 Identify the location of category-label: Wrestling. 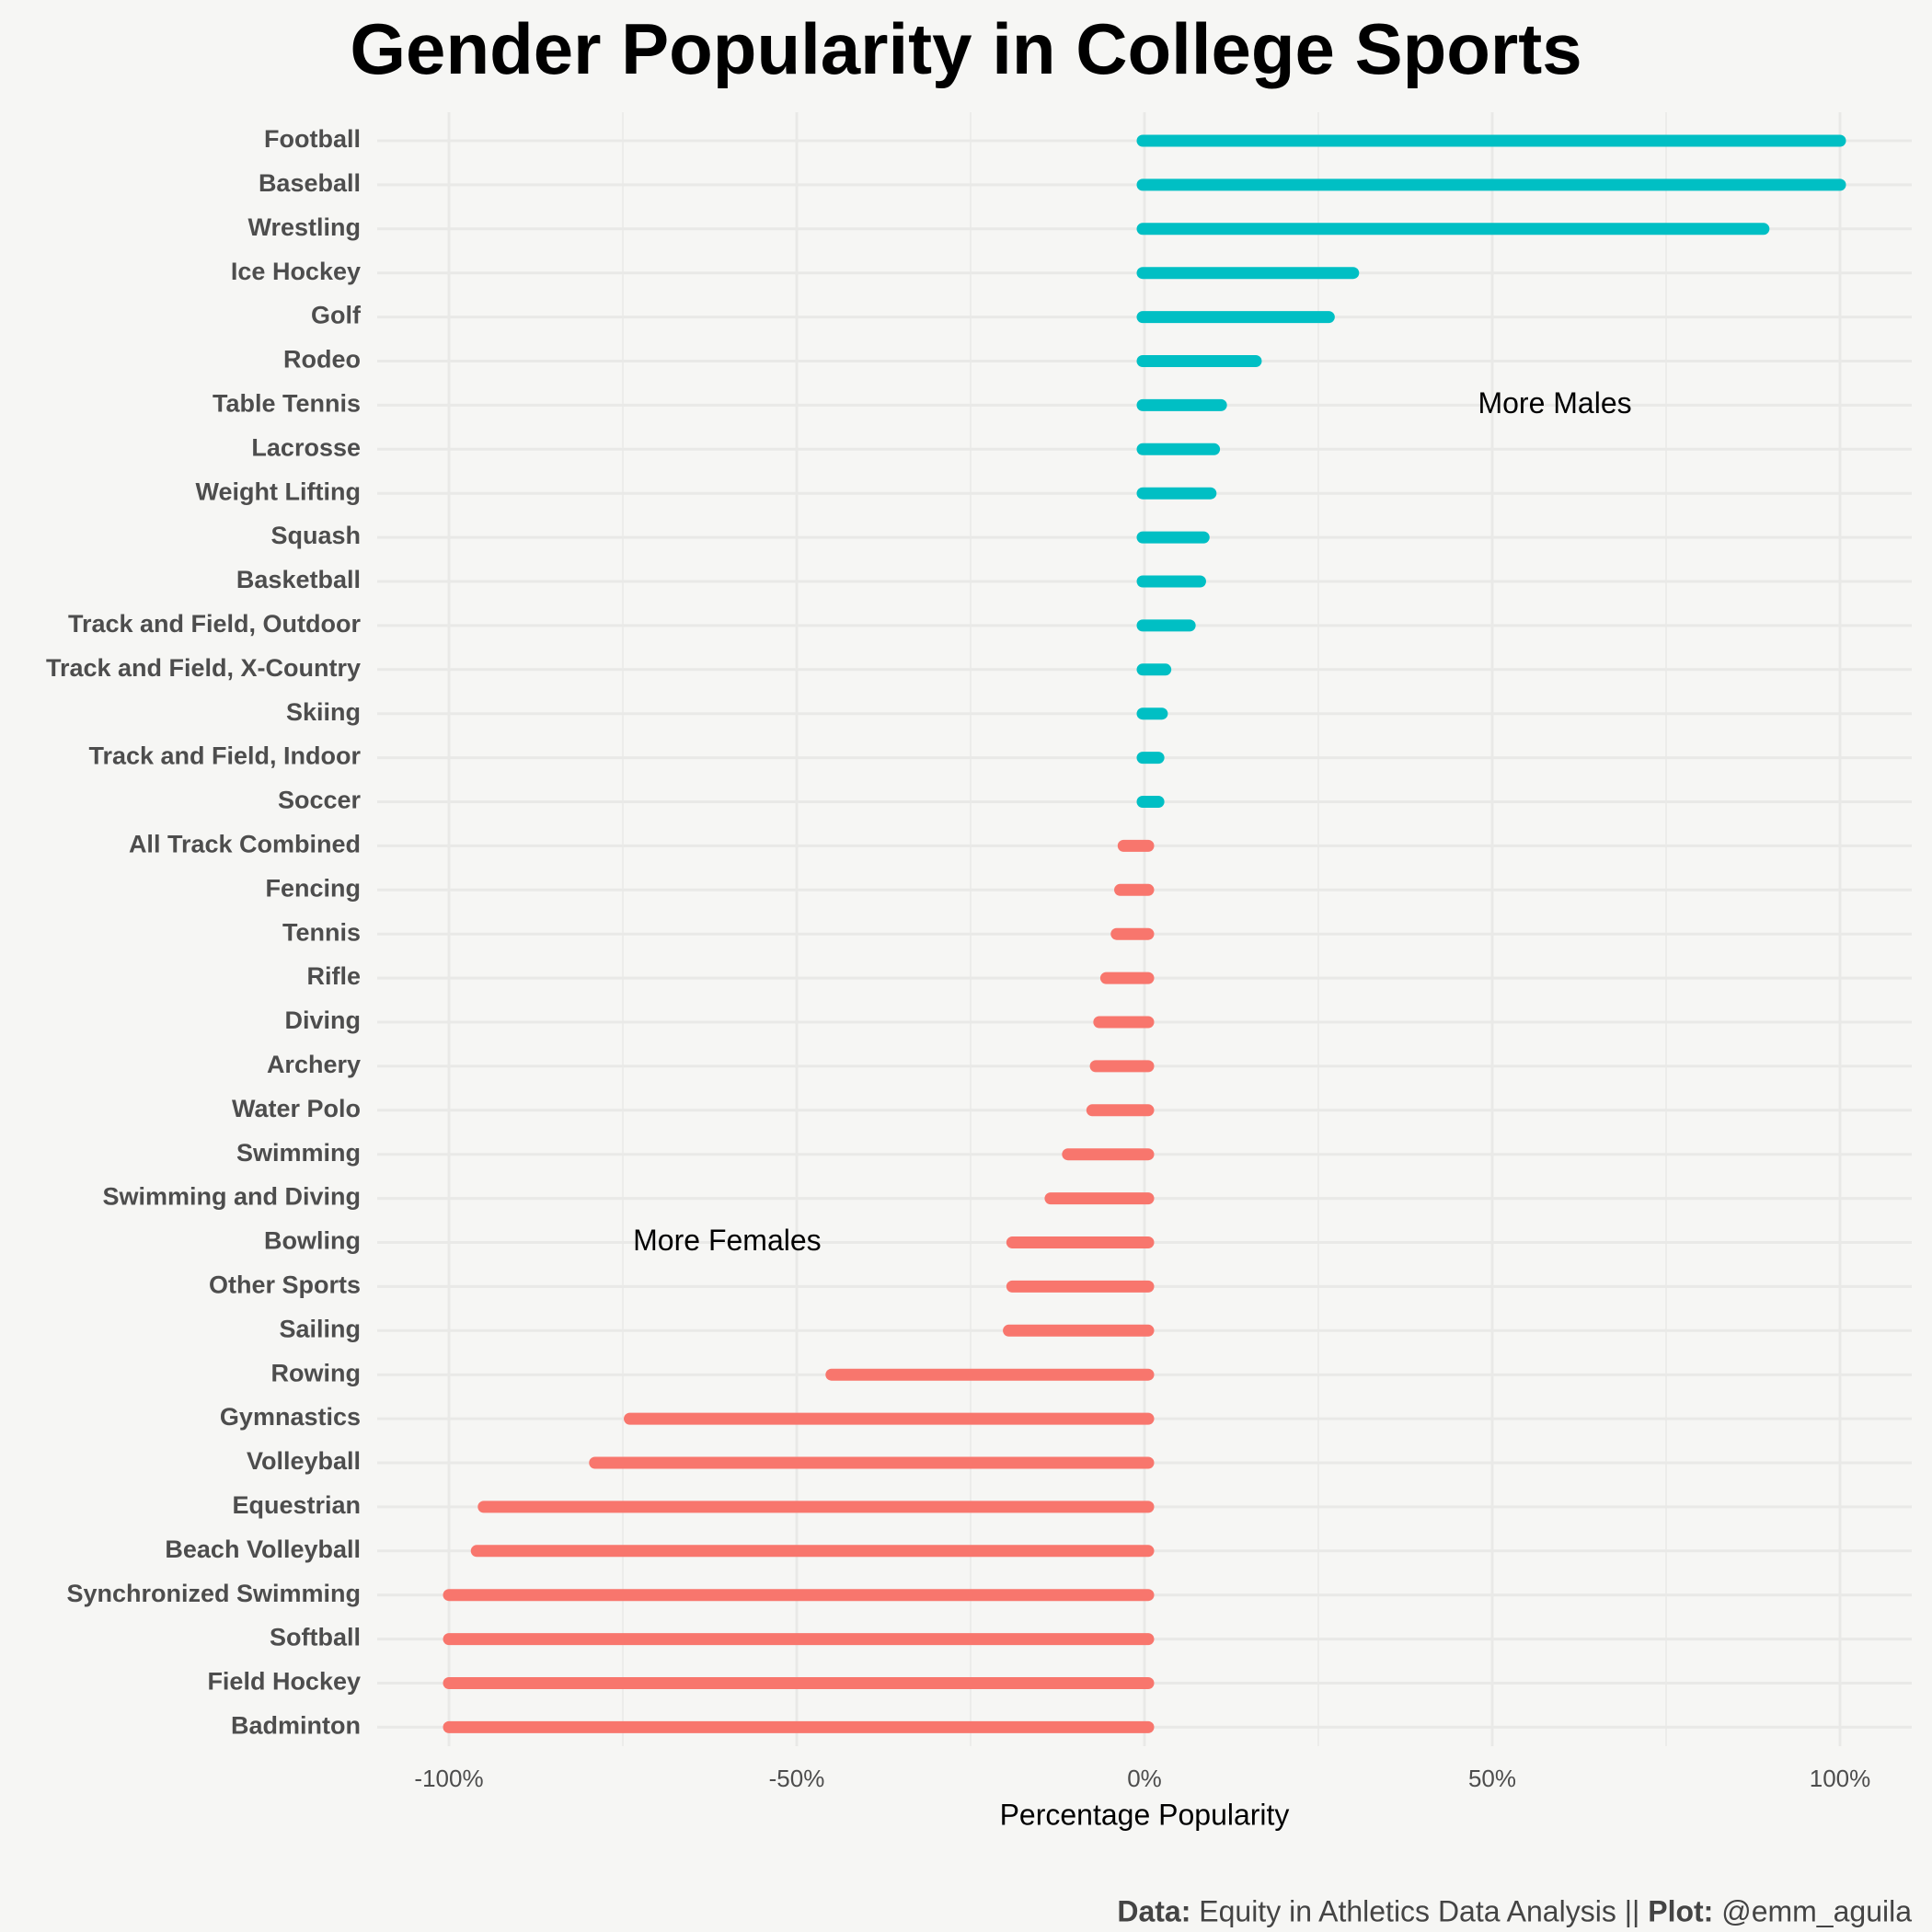
(304, 227).